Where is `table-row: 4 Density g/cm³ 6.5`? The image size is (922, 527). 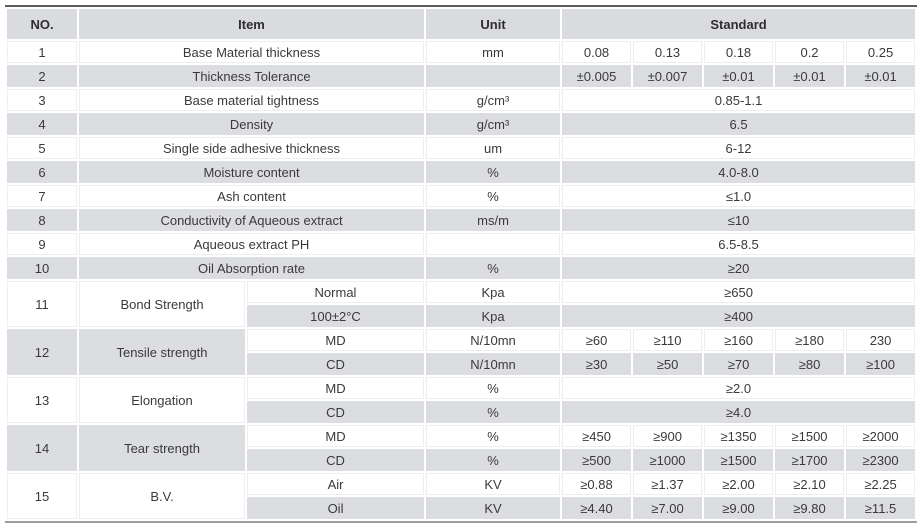
table-row: 4 Density g/cm³ 6.5 is located at coordinates (461, 124).